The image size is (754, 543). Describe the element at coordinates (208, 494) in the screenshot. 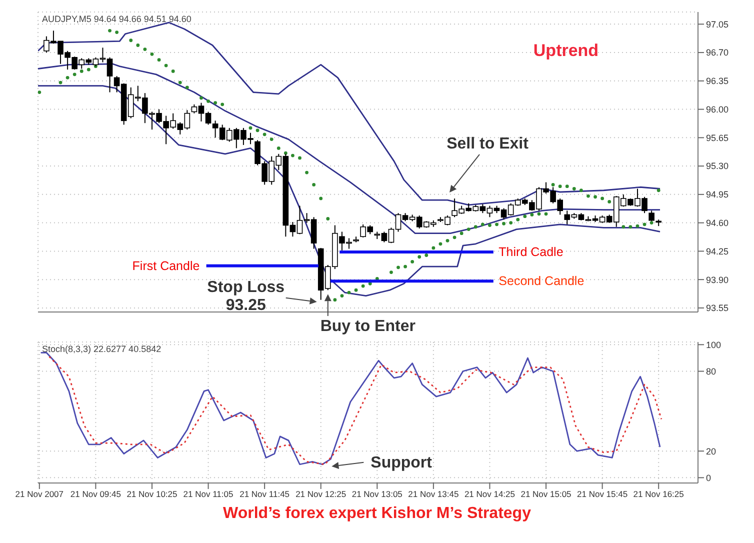

I see `x-tick-label: 21 Nov 11:05` at that location.